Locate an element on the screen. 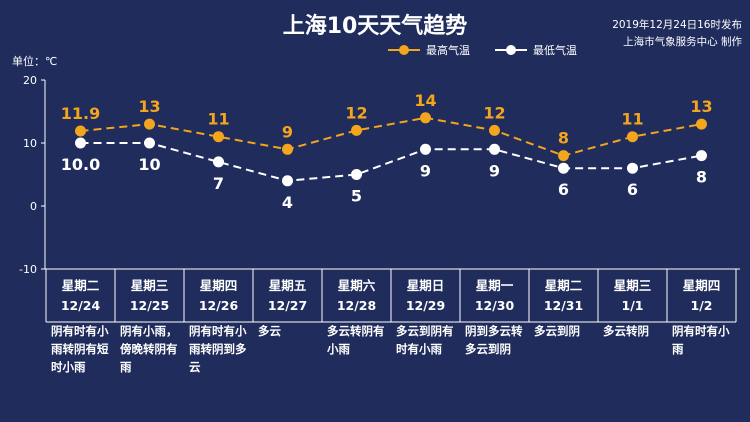 This screenshot has width=750, height=422. day-cell: 星期四 12/26 is located at coordinates (218, 296).